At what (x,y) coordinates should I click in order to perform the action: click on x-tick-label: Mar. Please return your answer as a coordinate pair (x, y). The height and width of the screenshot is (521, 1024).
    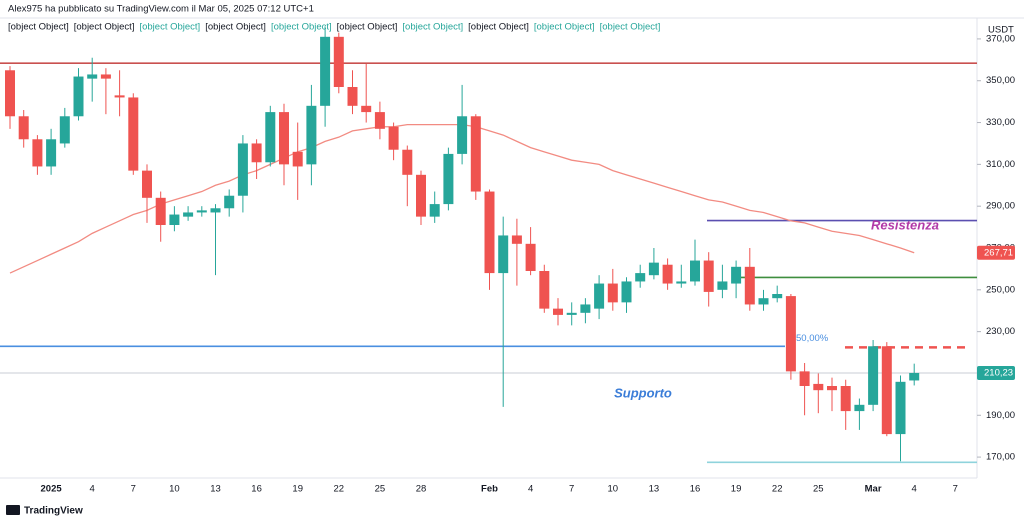
    Looking at the image, I should click on (873, 489).